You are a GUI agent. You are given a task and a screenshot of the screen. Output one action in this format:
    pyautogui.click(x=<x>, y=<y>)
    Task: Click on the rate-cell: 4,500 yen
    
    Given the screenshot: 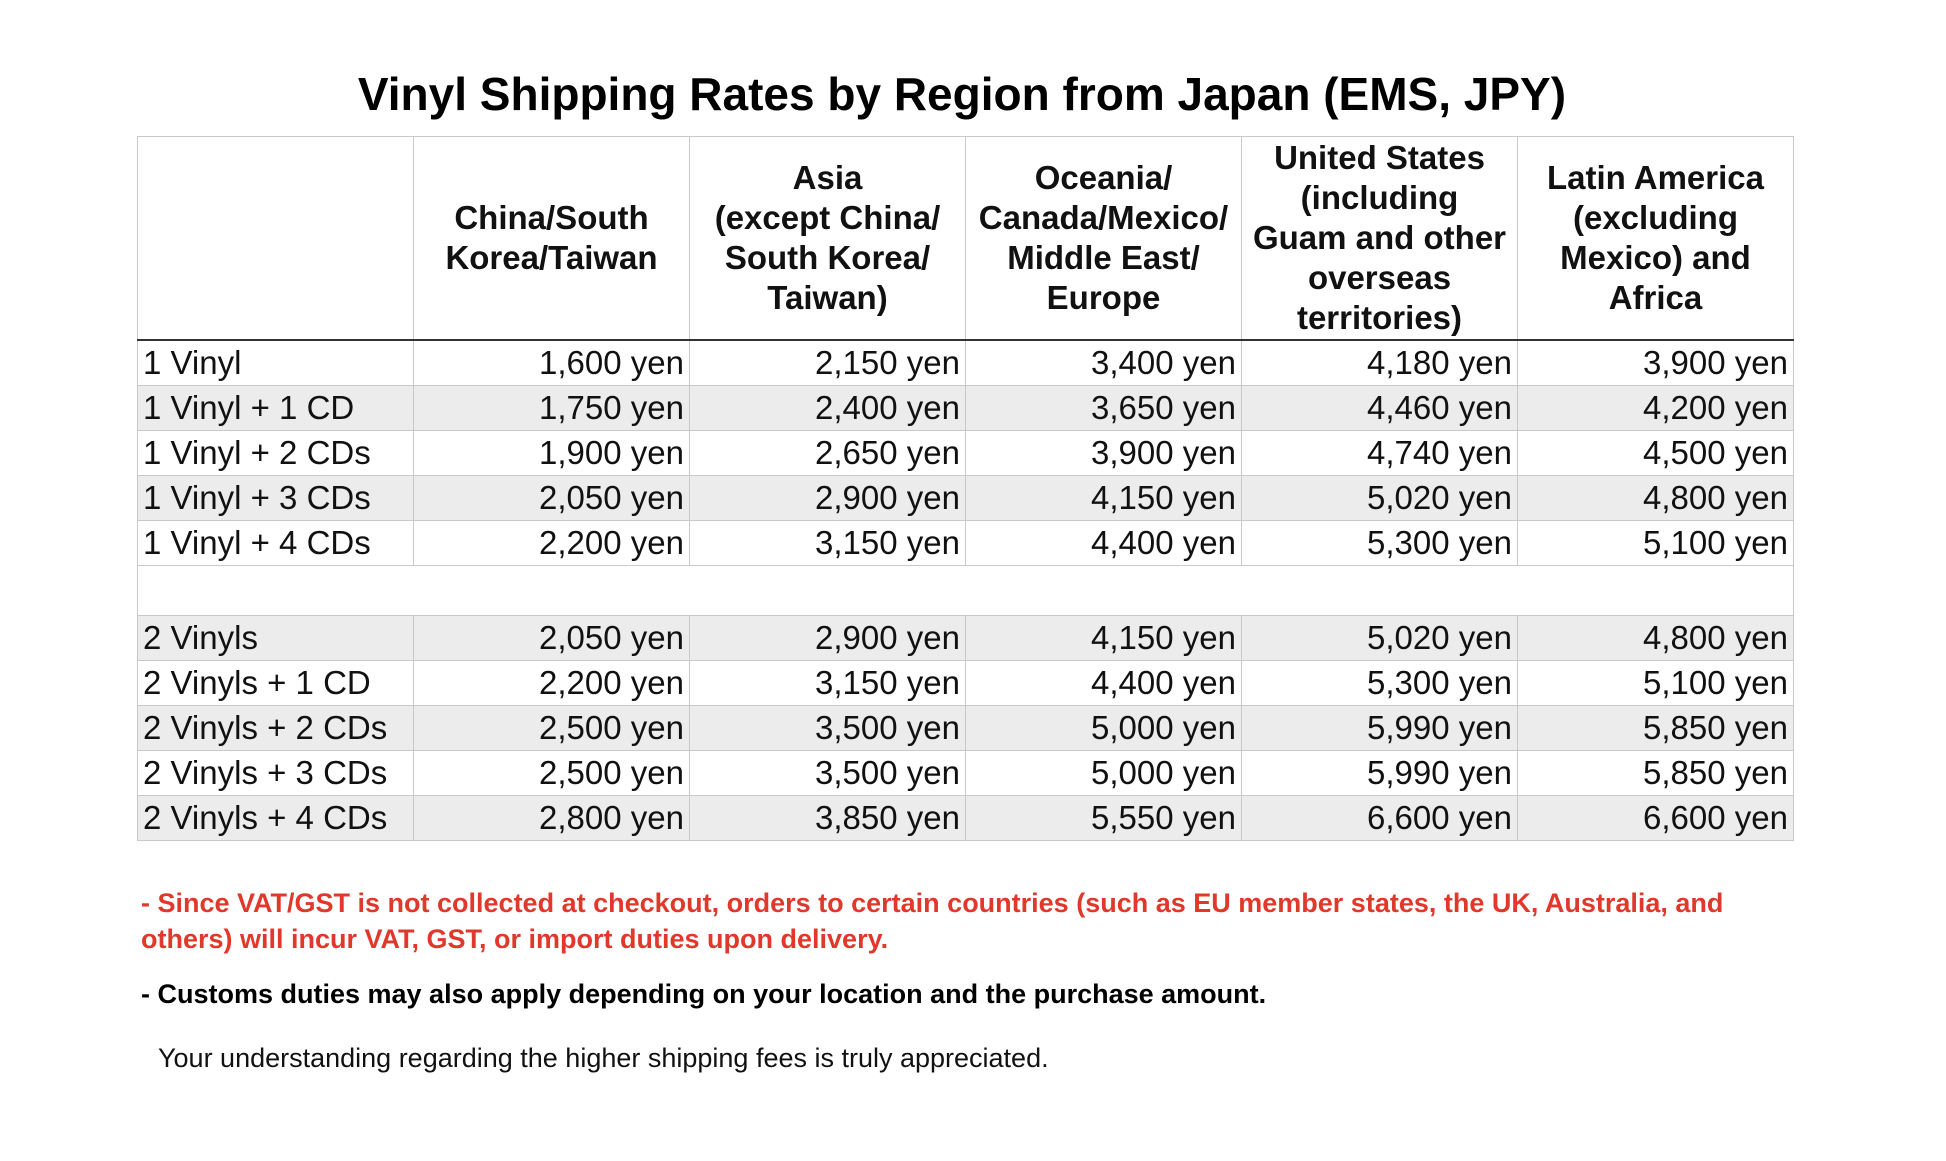 What is the action you would take?
    pyautogui.click(x=1655, y=453)
    